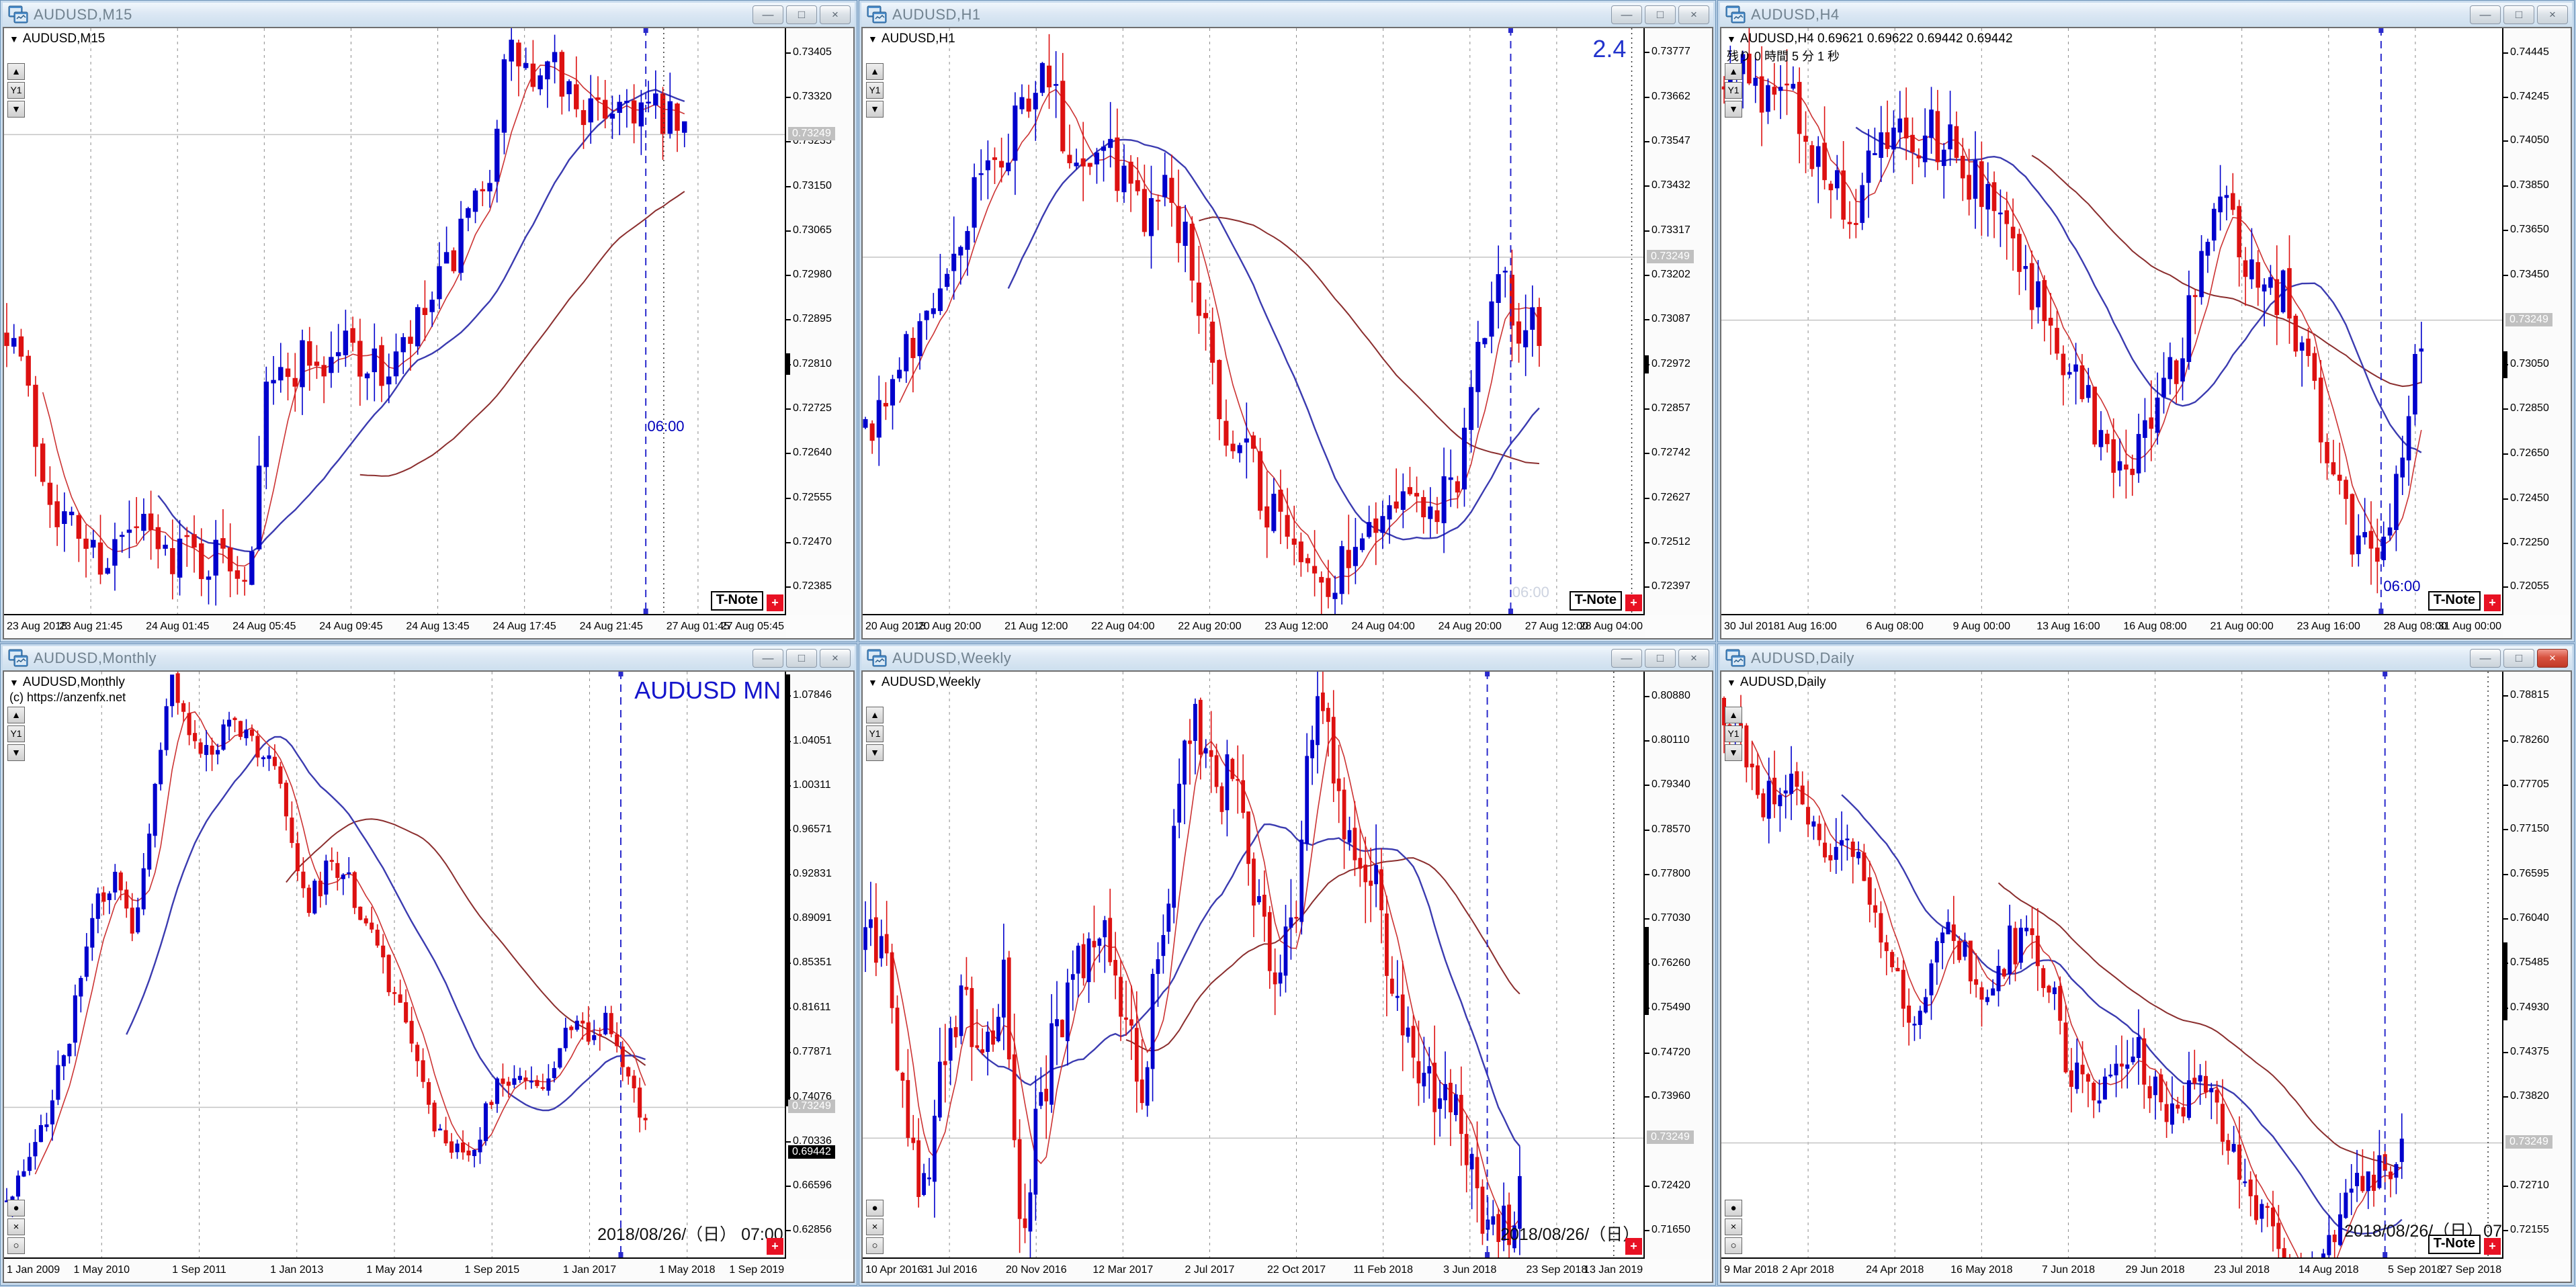 The image size is (2576, 1287). I want to click on window-titlebar: AUDUSD,Daily — □ ×, so click(2146, 658).